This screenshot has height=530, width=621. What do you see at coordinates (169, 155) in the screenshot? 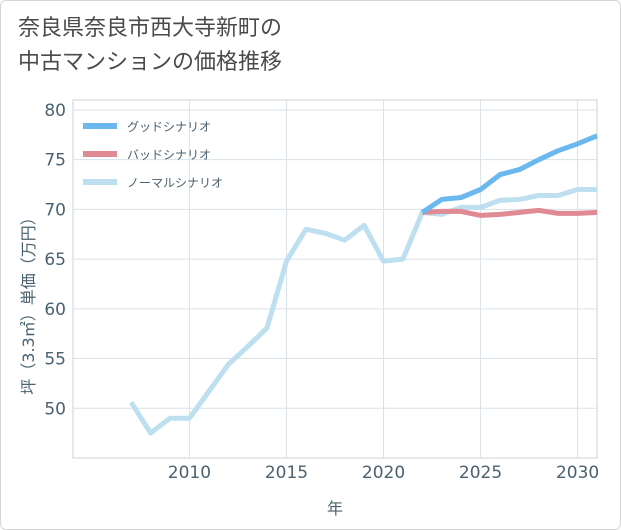
I see `legend-label: バッドシナリオ` at bounding box center [169, 155].